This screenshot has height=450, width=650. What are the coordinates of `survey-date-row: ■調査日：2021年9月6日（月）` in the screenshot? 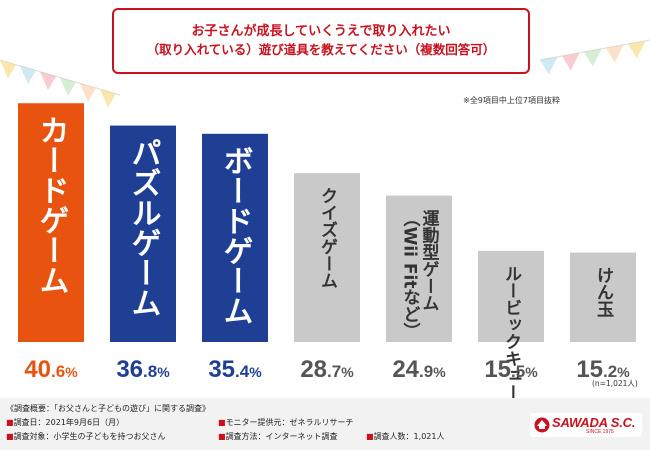 It's located at (65, 422).